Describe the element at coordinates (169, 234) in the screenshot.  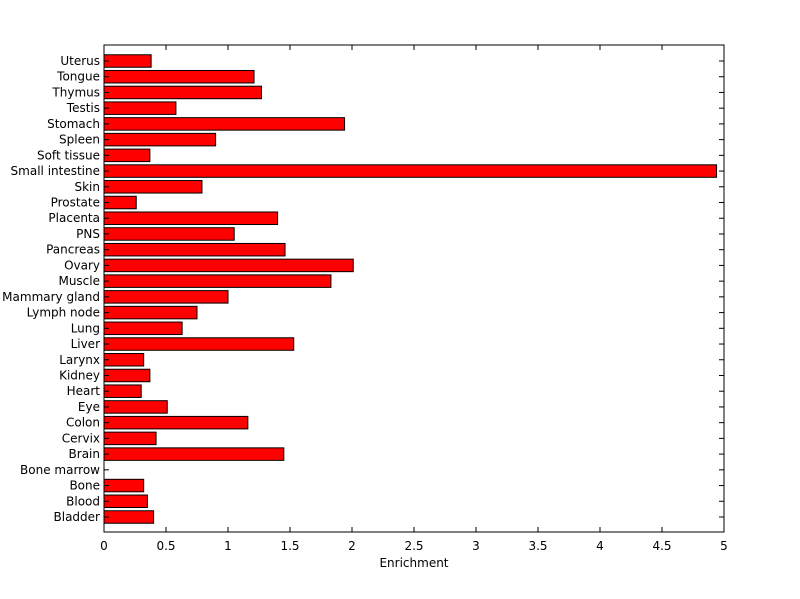
I see `bar-pns` at that location.